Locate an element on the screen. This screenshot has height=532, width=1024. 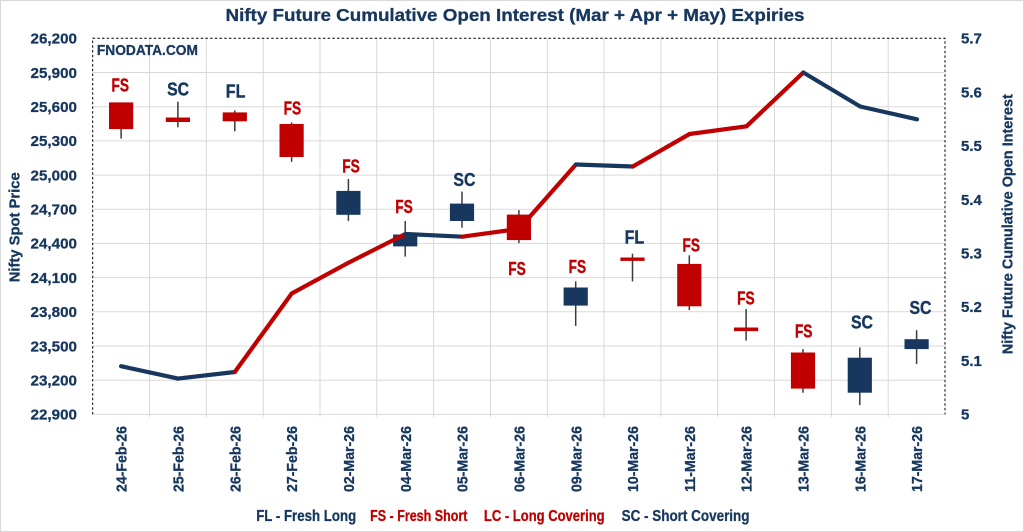
svg-text: 25,600 is located at coordinates (54, 107).